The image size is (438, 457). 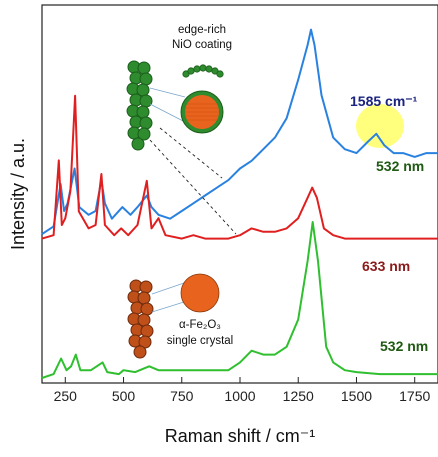 What do you see at coordinates (168, 307) in the screenshot?
I see `fe-zoom-line-bottom` at bounding box center [168, 307].